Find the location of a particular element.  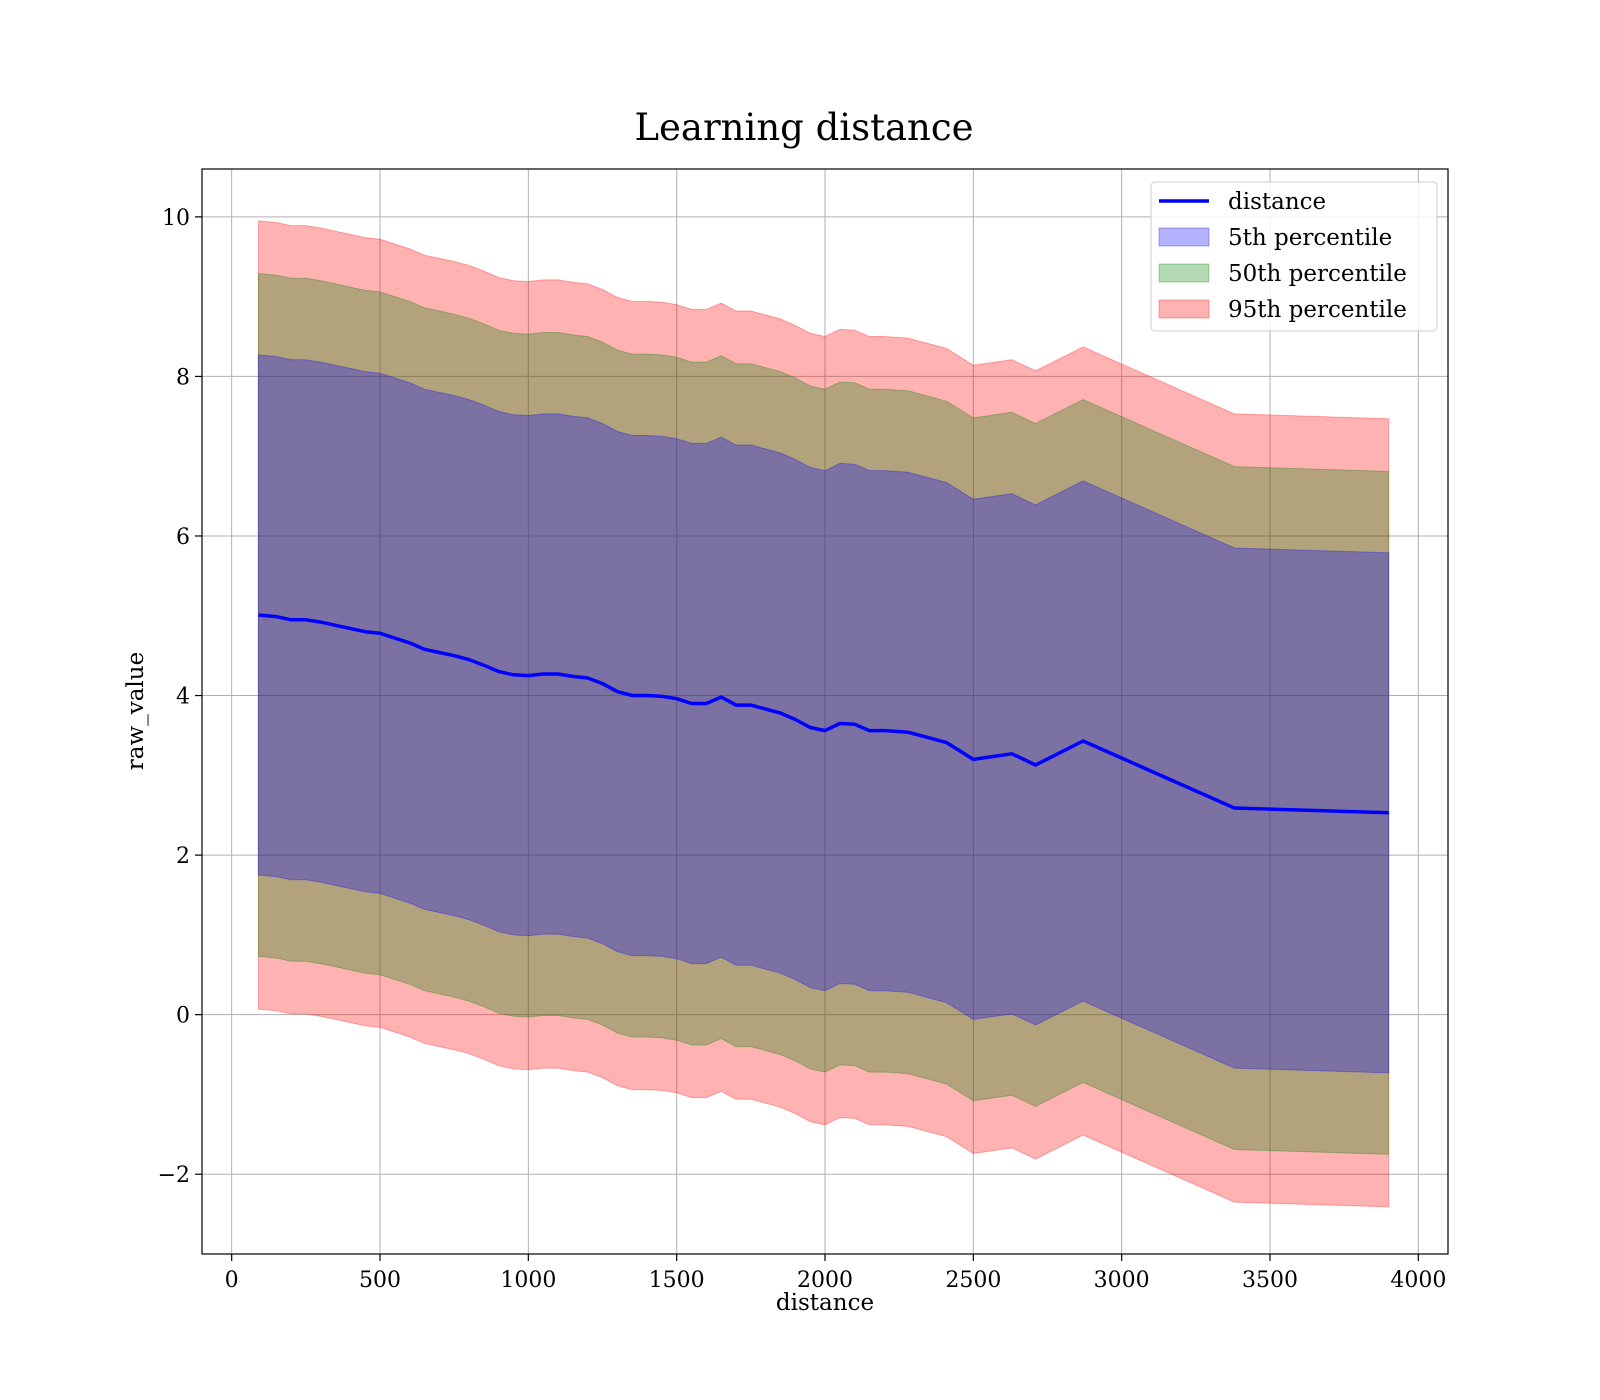

legend-label: 5th percentile is located at coordinates (1310, 238).